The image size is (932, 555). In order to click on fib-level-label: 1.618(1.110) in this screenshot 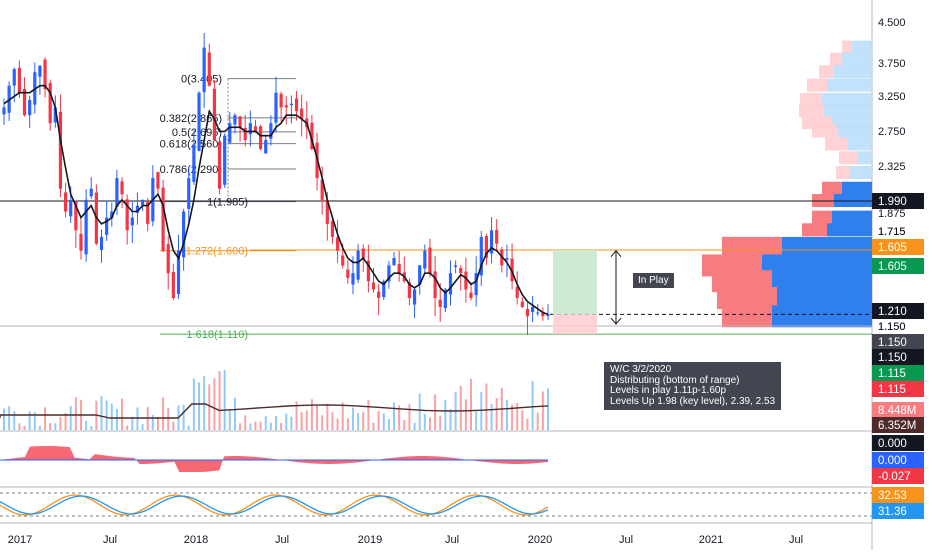, I will do `click(217, 335)`.